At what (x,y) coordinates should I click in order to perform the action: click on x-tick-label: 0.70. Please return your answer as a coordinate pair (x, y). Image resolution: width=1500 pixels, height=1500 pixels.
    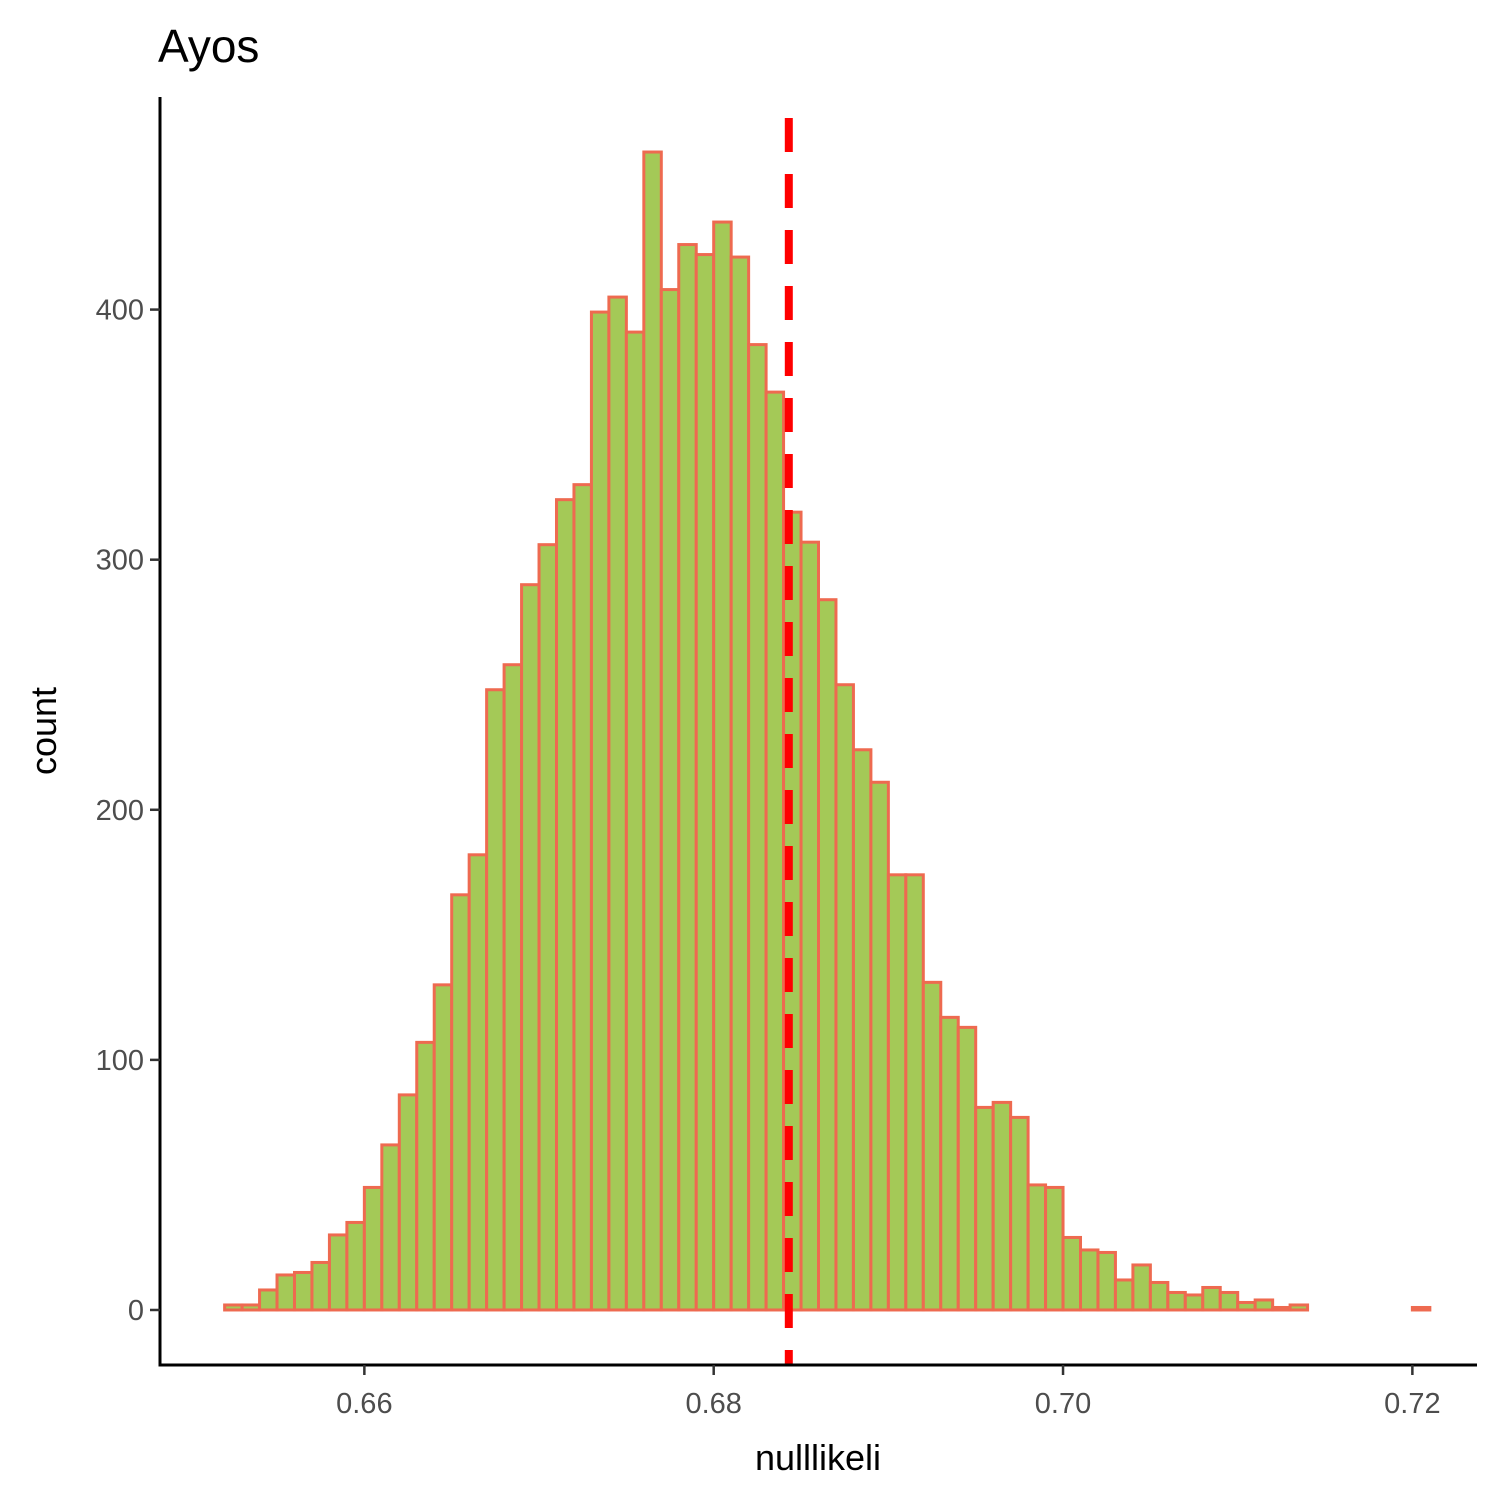
    Looking at the image, I should click on (1063, 1404).